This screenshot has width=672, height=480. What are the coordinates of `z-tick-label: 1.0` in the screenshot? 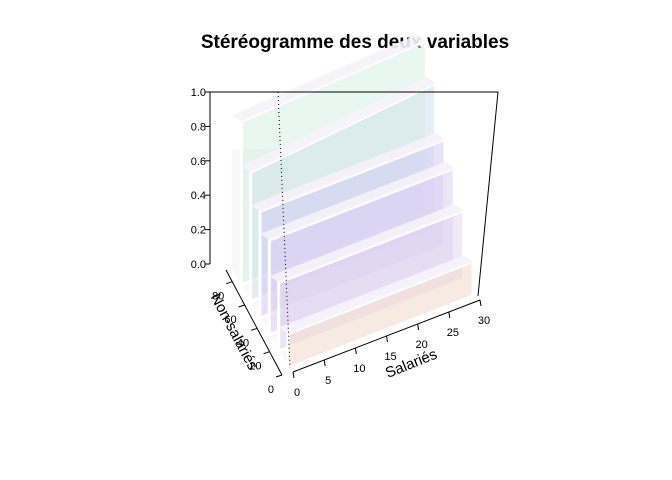 It's located at (198, 93).